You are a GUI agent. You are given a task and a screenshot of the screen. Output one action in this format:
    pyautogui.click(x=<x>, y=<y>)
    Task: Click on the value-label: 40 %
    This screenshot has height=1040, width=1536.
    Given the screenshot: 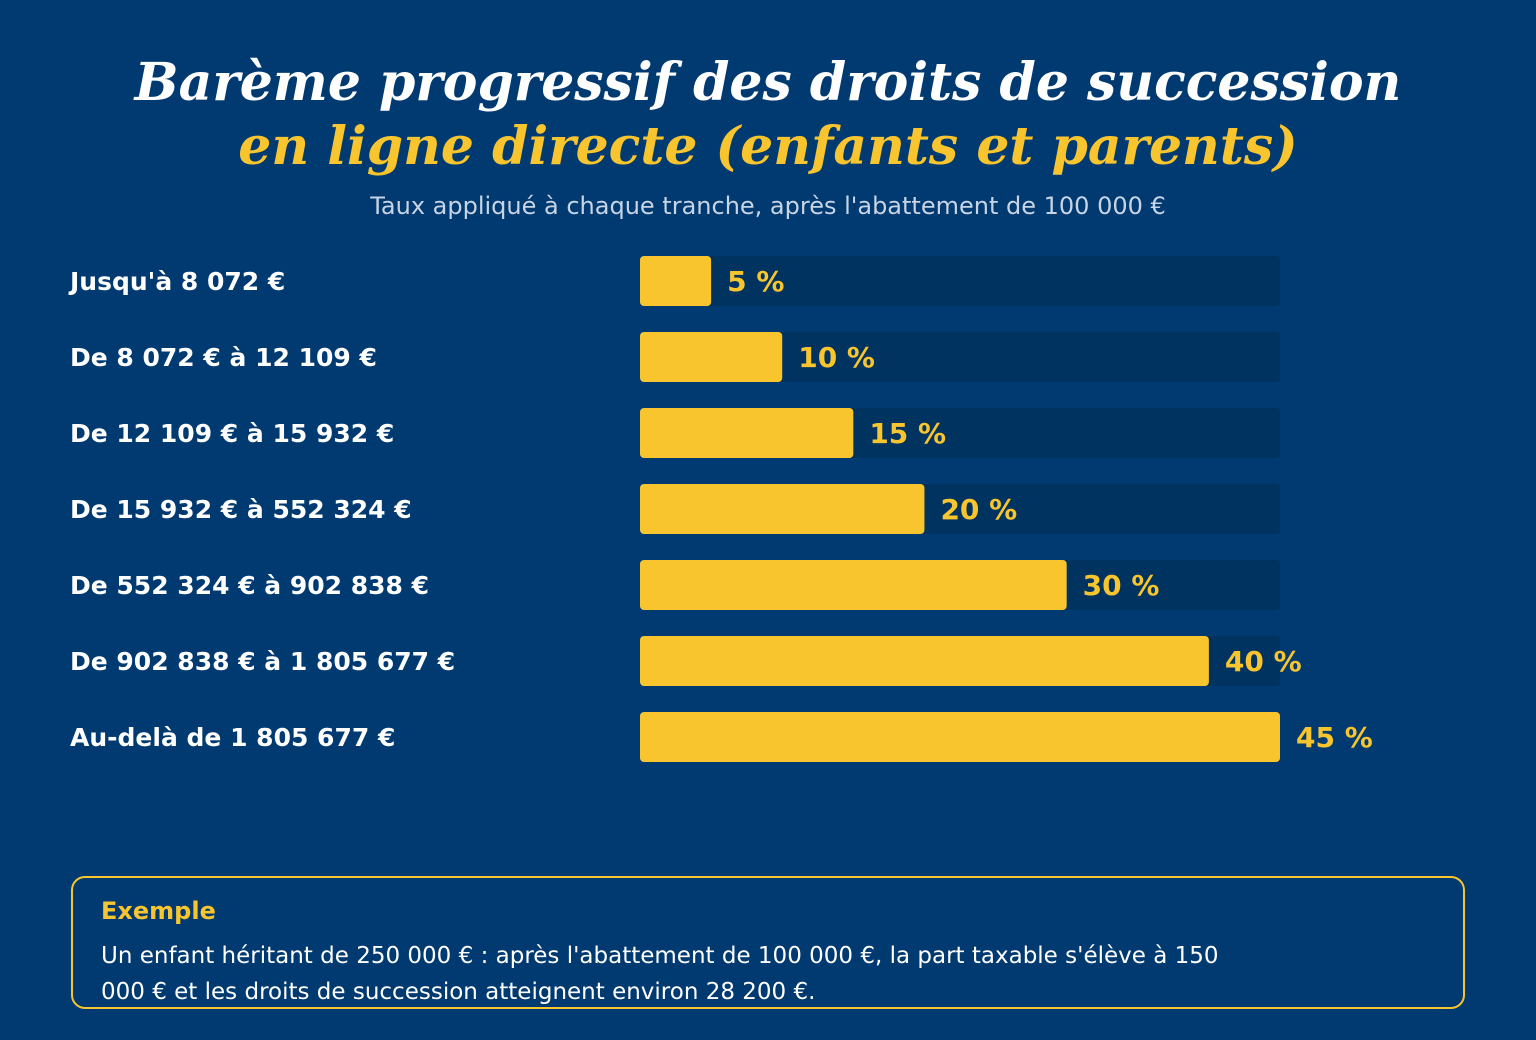 What is the action you would take?
    pyautogui.click(x=1263, y=661)
    